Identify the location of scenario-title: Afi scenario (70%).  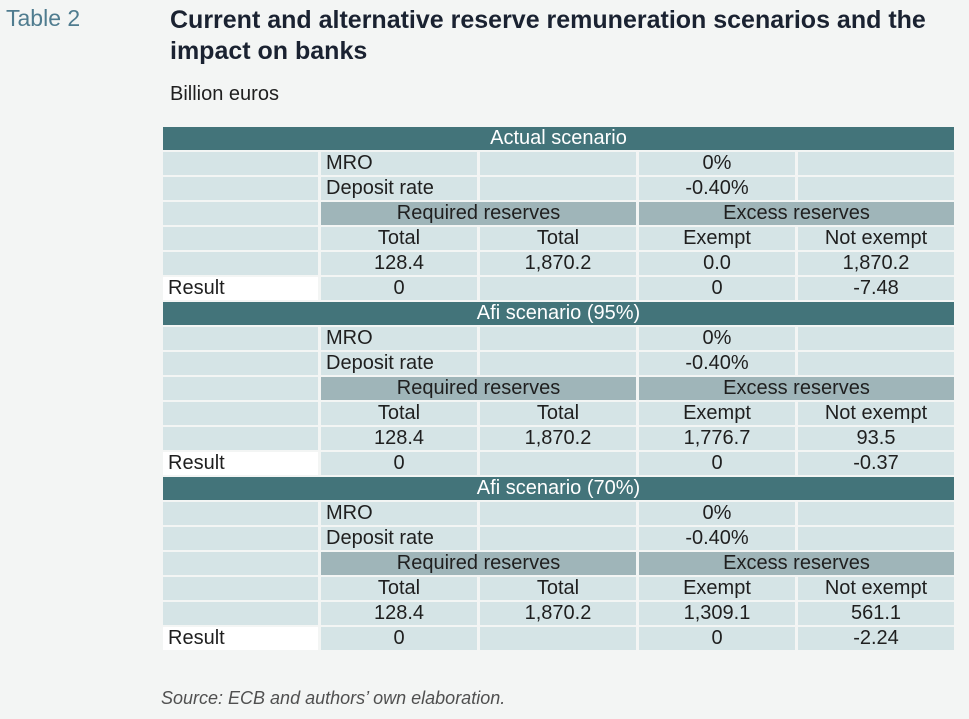
(558, 488).